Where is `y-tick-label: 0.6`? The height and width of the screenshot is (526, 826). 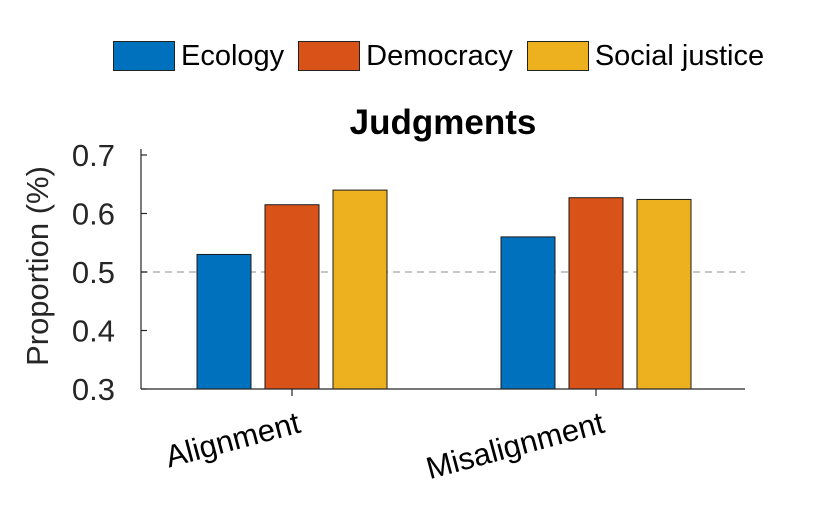
y-tick-label: 0.6 is located at coordinates (93, 214).